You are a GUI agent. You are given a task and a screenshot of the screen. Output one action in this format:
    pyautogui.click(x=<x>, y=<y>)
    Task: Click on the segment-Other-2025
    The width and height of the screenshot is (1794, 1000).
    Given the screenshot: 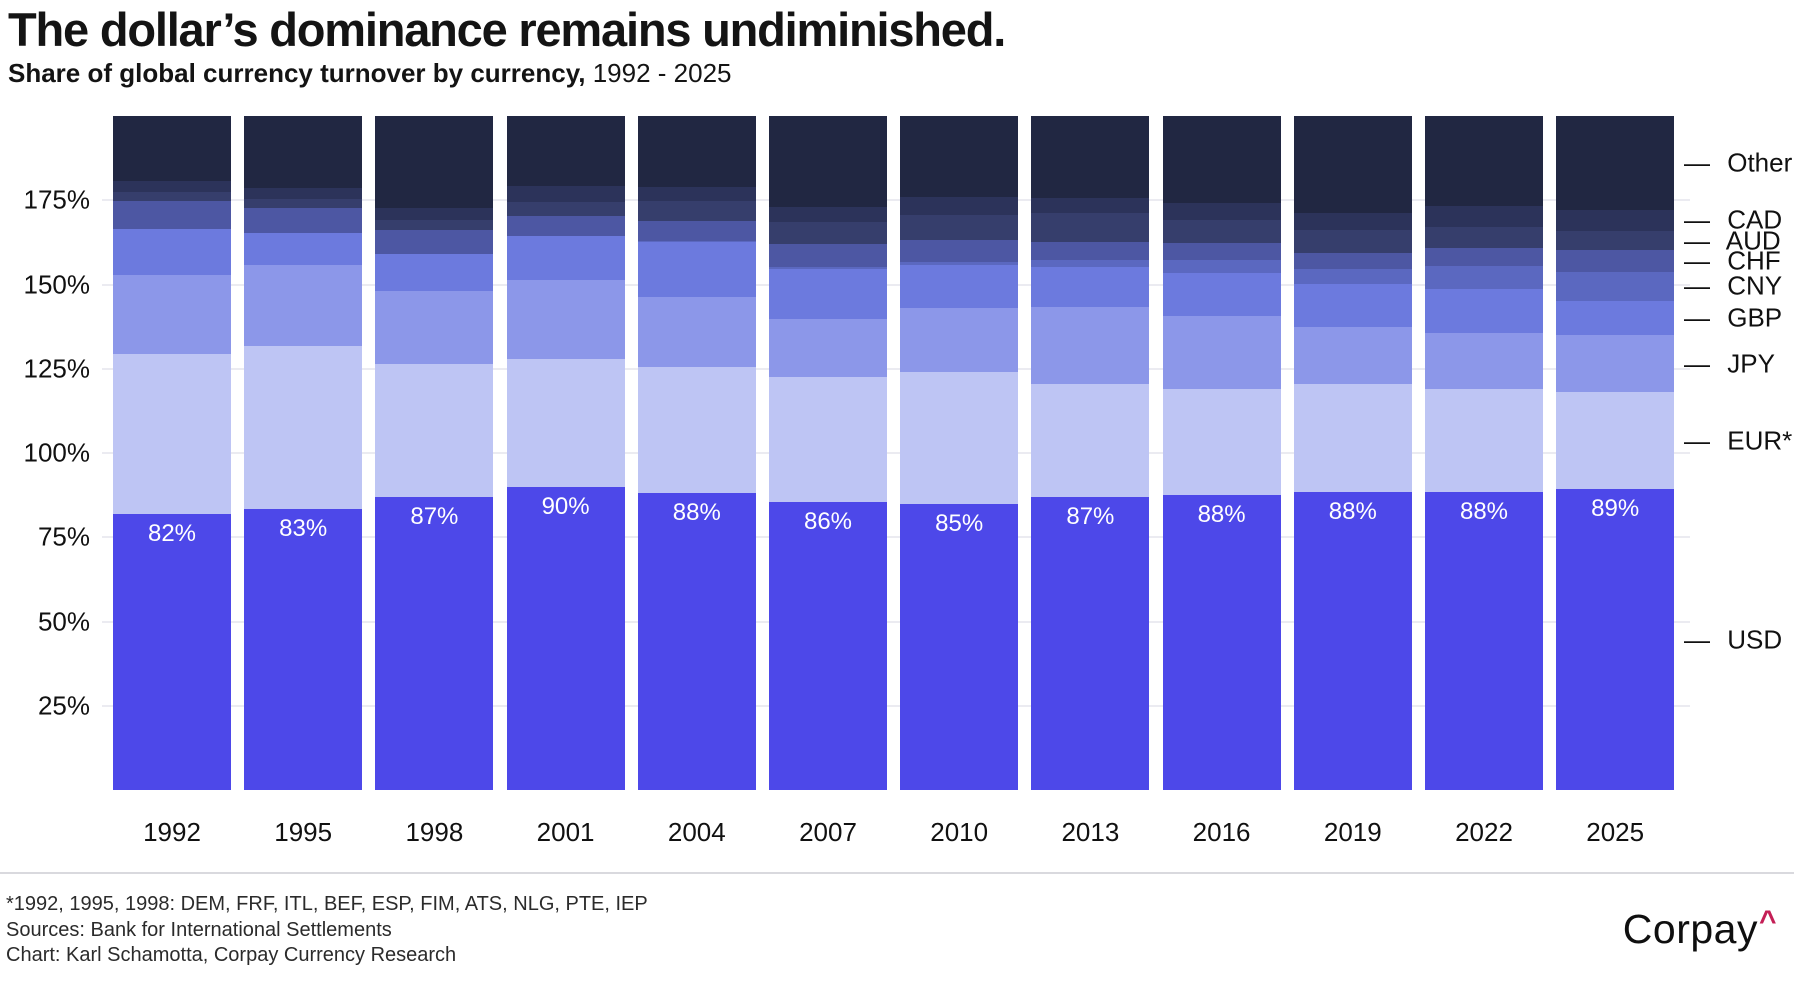 What is the action you would take?
    pyautogui.click(x=1615, y=163)
    